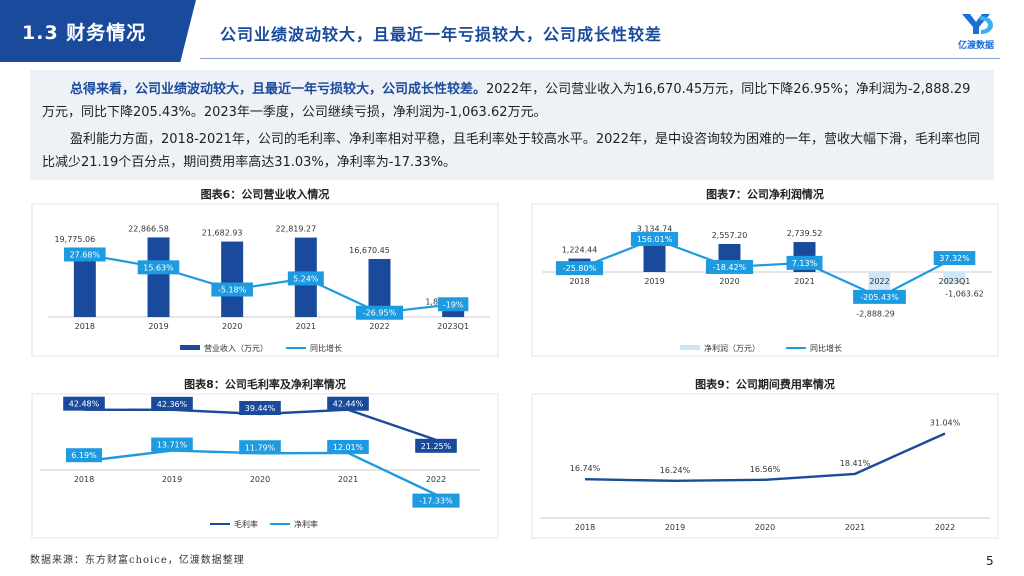  Describe the element at coordinates (975, 46) in the screenshot. I see `logo-text: 亿渡数据` at that location.